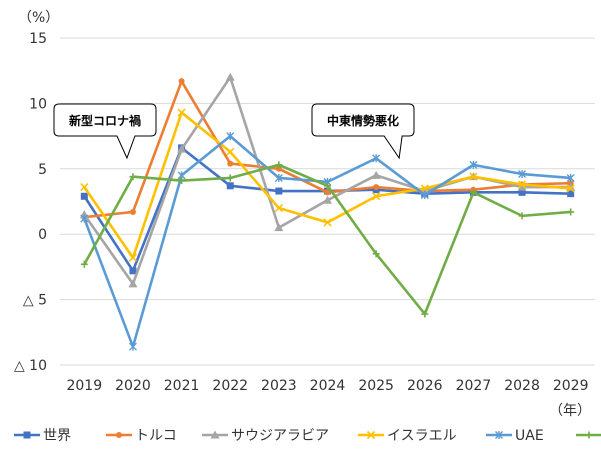 This screenshot has width=601, height=452. Describe the element at coordinates (363, 120) in the screenshot. I see `callout-label: 中東情勢悪化` at that location.